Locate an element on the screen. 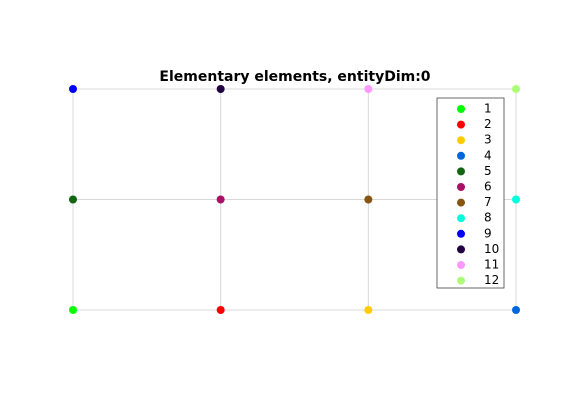 The height and width of the screenshot is (413, 570). legend-label: 5 is located at coordinates (488, 171).